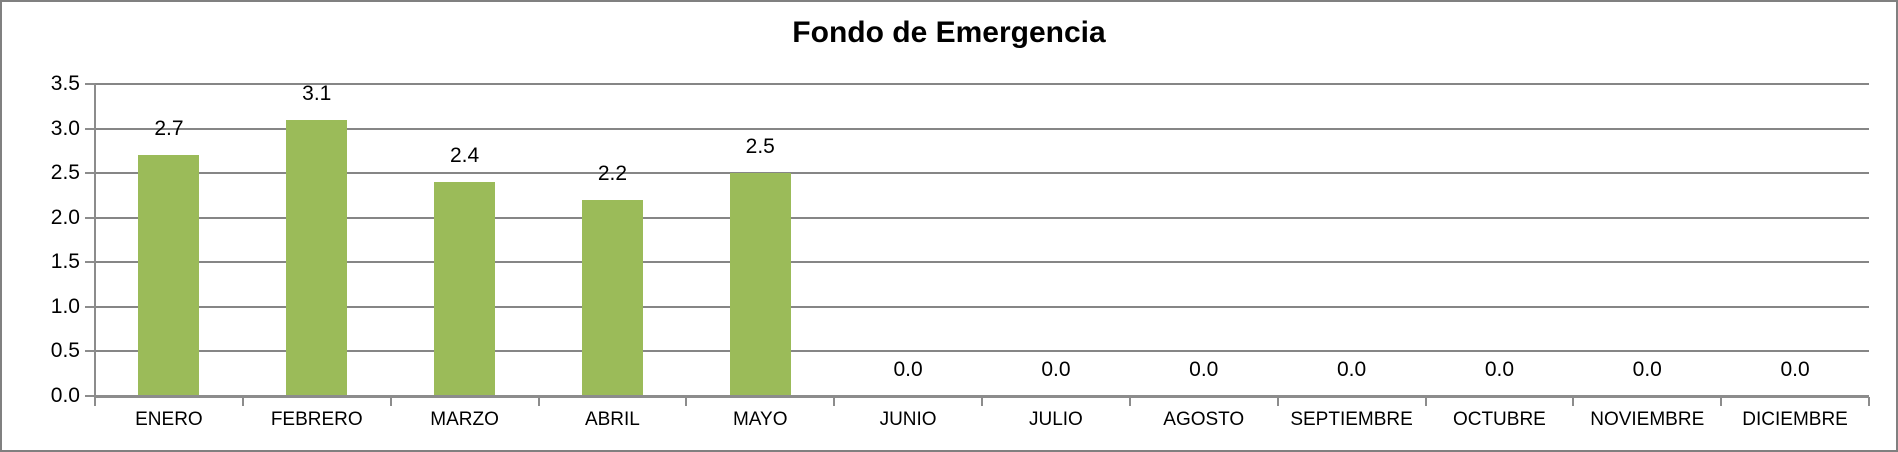  Describe the element at coordinates (169, 419) in the screenshot. I see `x-axis-category-label: ENERO` at that location.